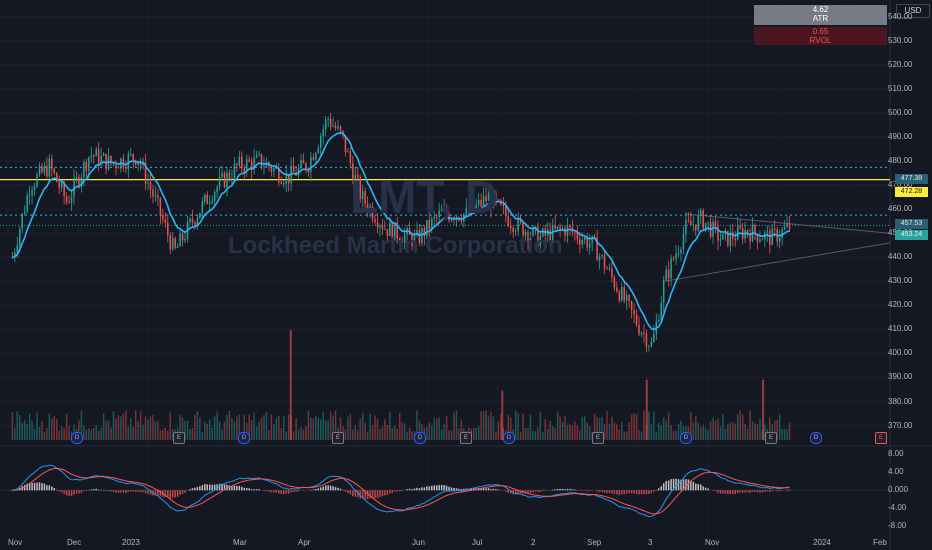 The width and height of the screenshot is (932, 550). Describe the element at coordinates (900, 281) in the screenshot. I see `price-axis-label: 430.00` at that location.